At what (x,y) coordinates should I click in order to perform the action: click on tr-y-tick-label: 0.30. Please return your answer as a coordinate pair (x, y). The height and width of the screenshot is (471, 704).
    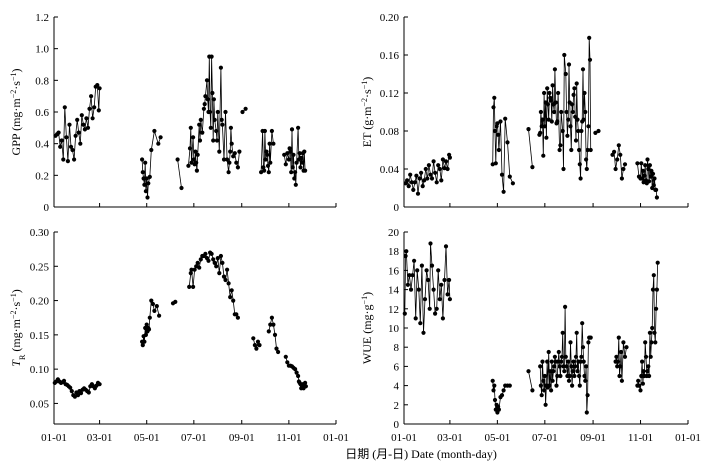
    Looking at the image, I should click on (40, 233).